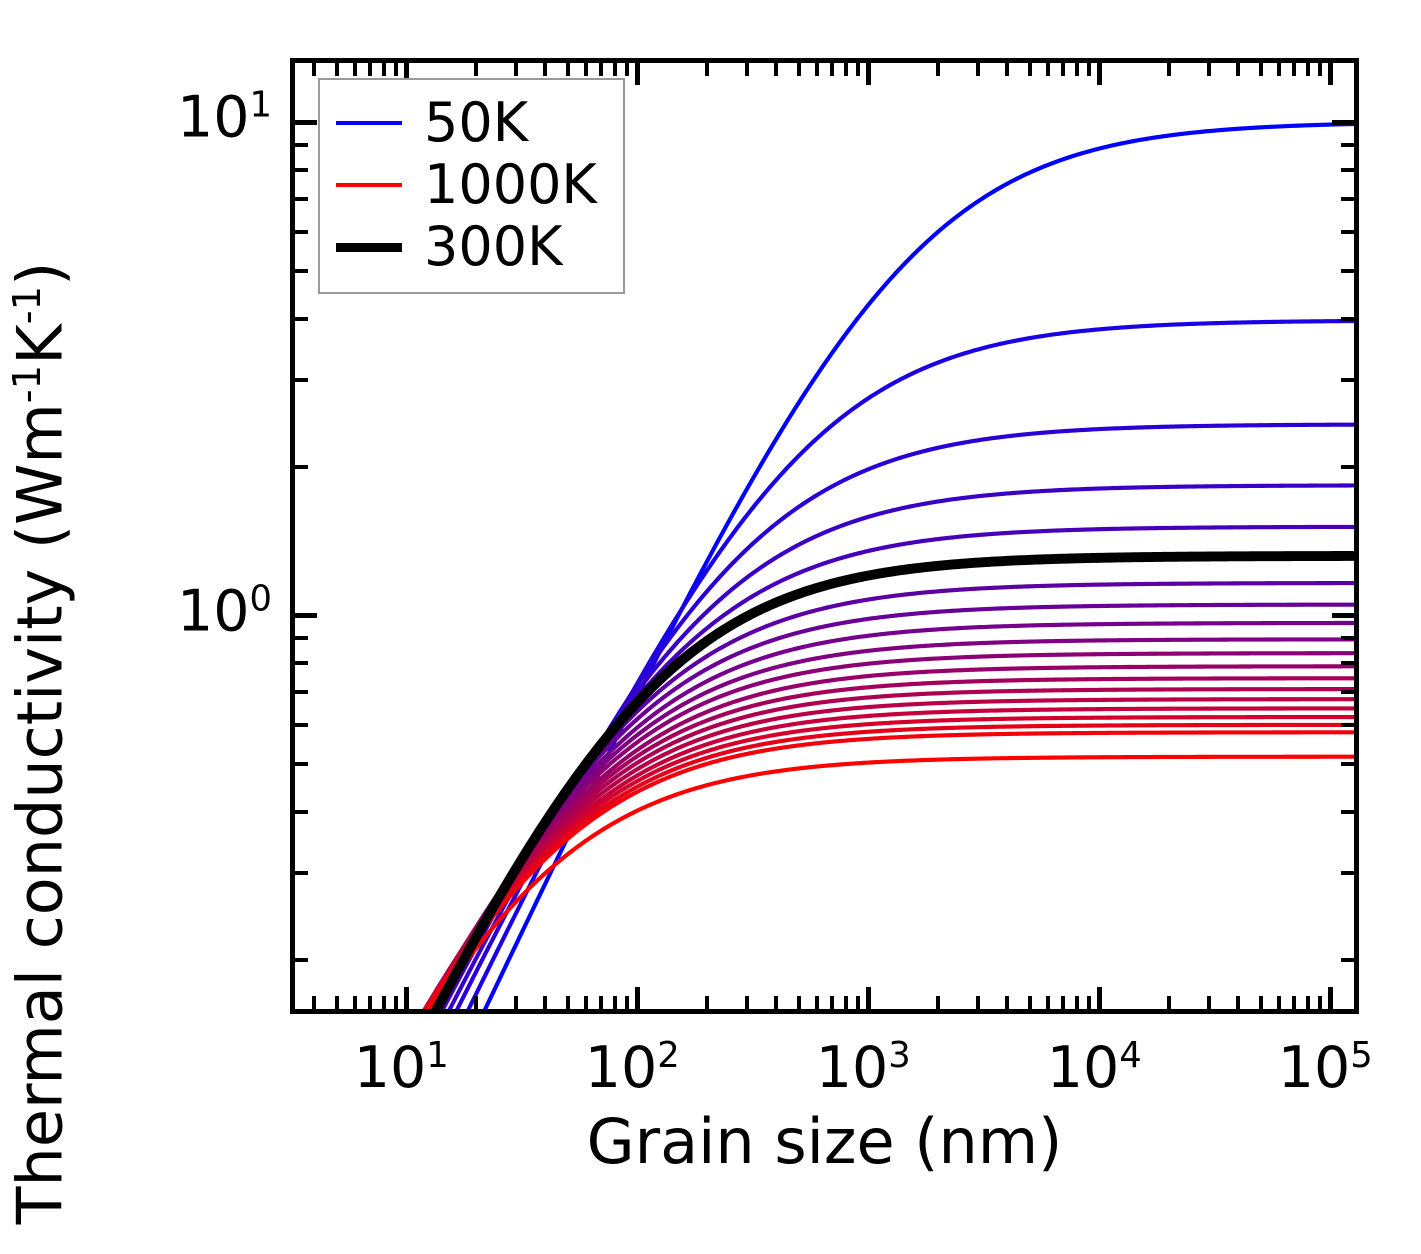  I want to click on x-tick-exponent: 2, so click(668, 1055).